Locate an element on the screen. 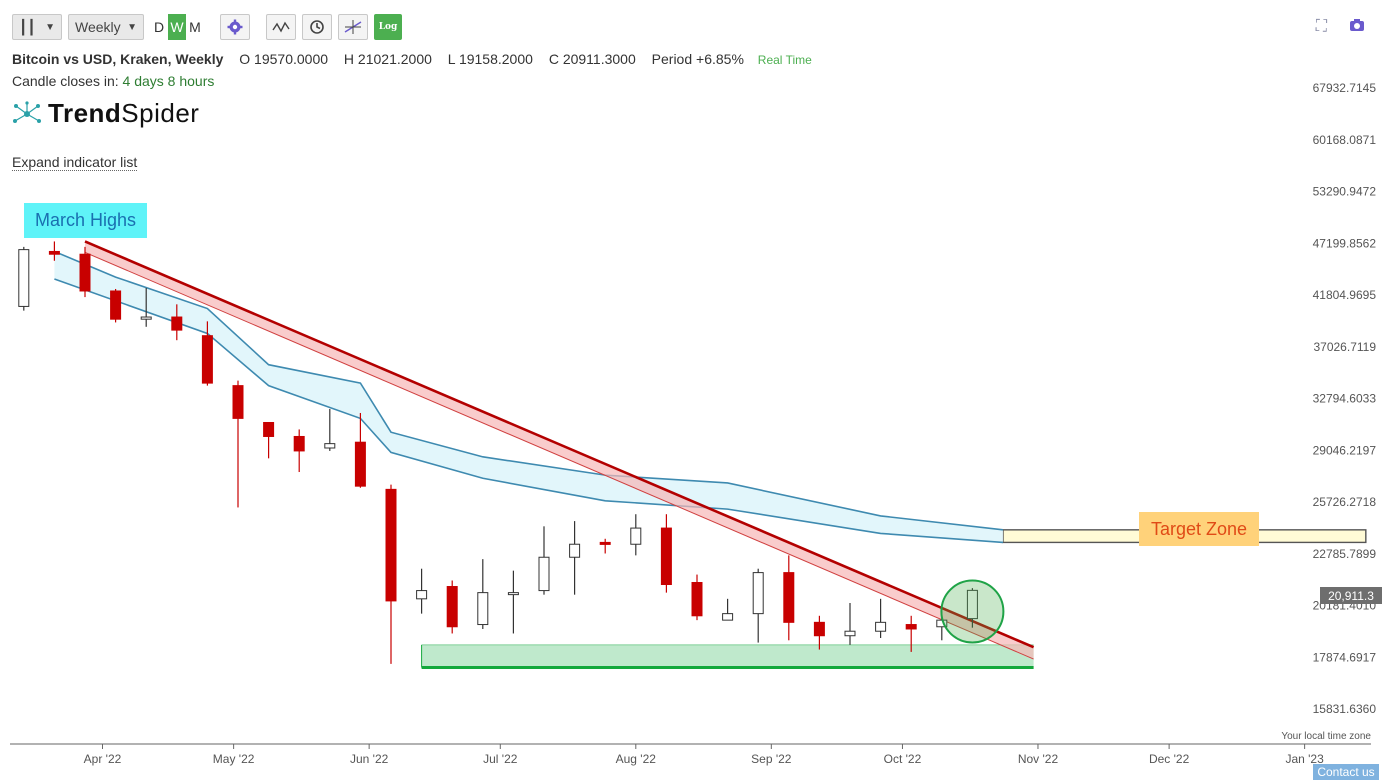 The width and height of the screenshot is (1391, 780). replay-button is located at coordinates (317, 27).